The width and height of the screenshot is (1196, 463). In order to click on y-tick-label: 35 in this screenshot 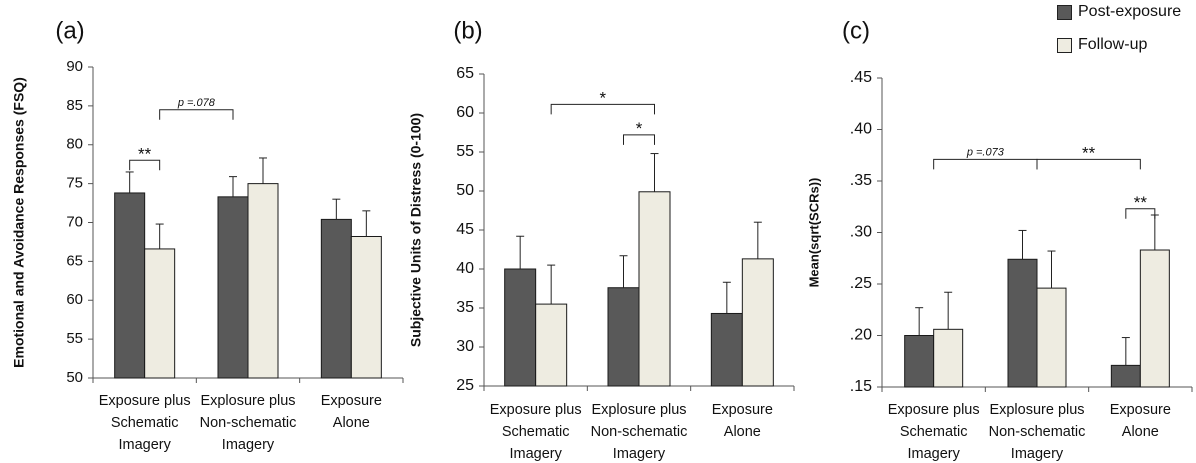, I will do `click(465, 307)`.